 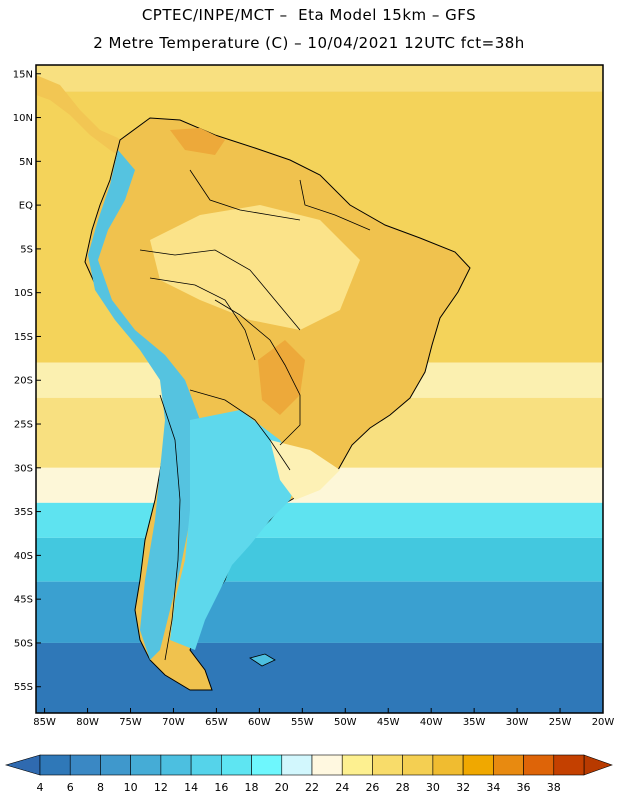 I want to click on lat-tick-label: 15S, so click(x=23, y=337).